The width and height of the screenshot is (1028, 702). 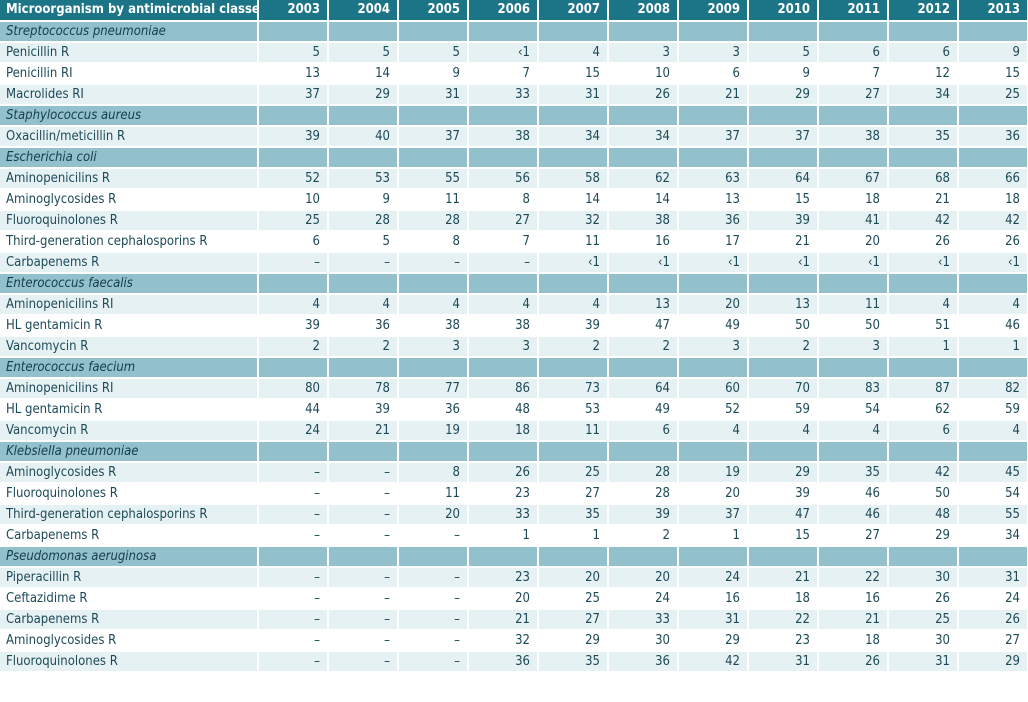 I want to click on year-header: 2007, so click(x=573, y=11).